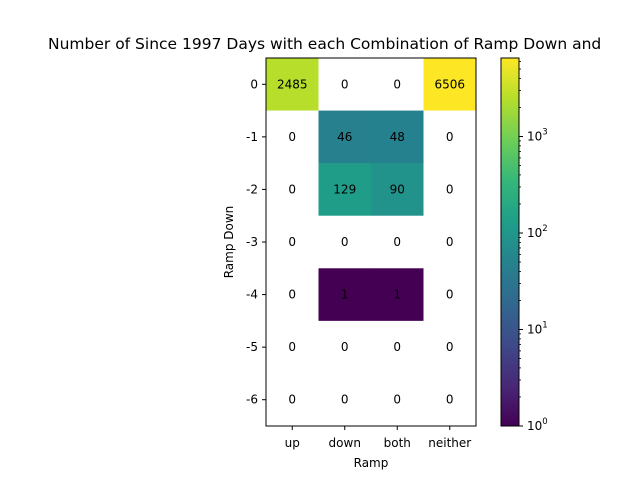 The image size is (640, 480). What do you see at coordinates (252, 137) in the screenshot?
I see `y-tick-label: -1` at bounding box center [252, 137].